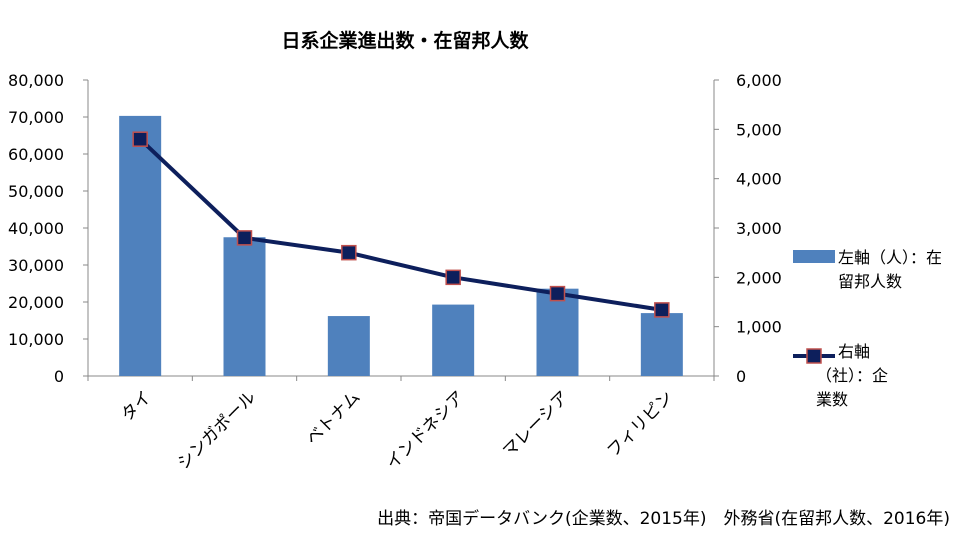 The image size is (965, 544). Describe the element at coordinates (36, 228) in the screenshot. I see `left-tick-label: 40,000` at that location.